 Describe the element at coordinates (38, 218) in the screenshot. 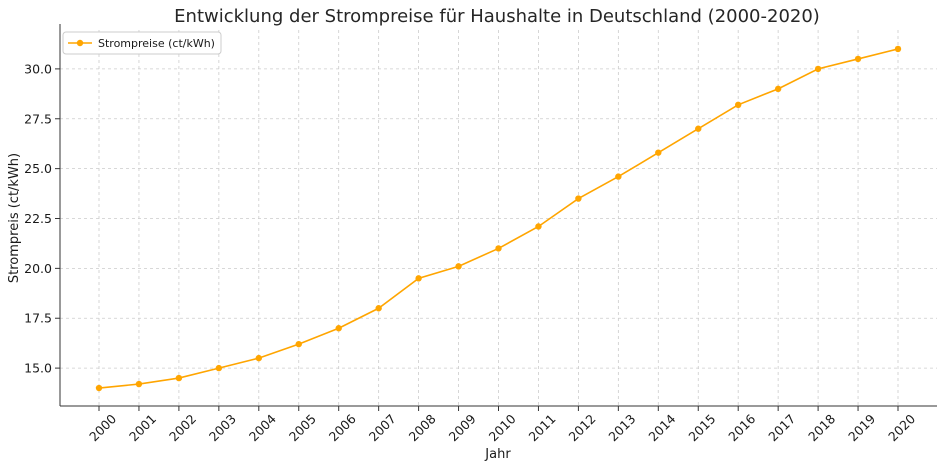

I see `y-tick-label: 22.5` at that location.